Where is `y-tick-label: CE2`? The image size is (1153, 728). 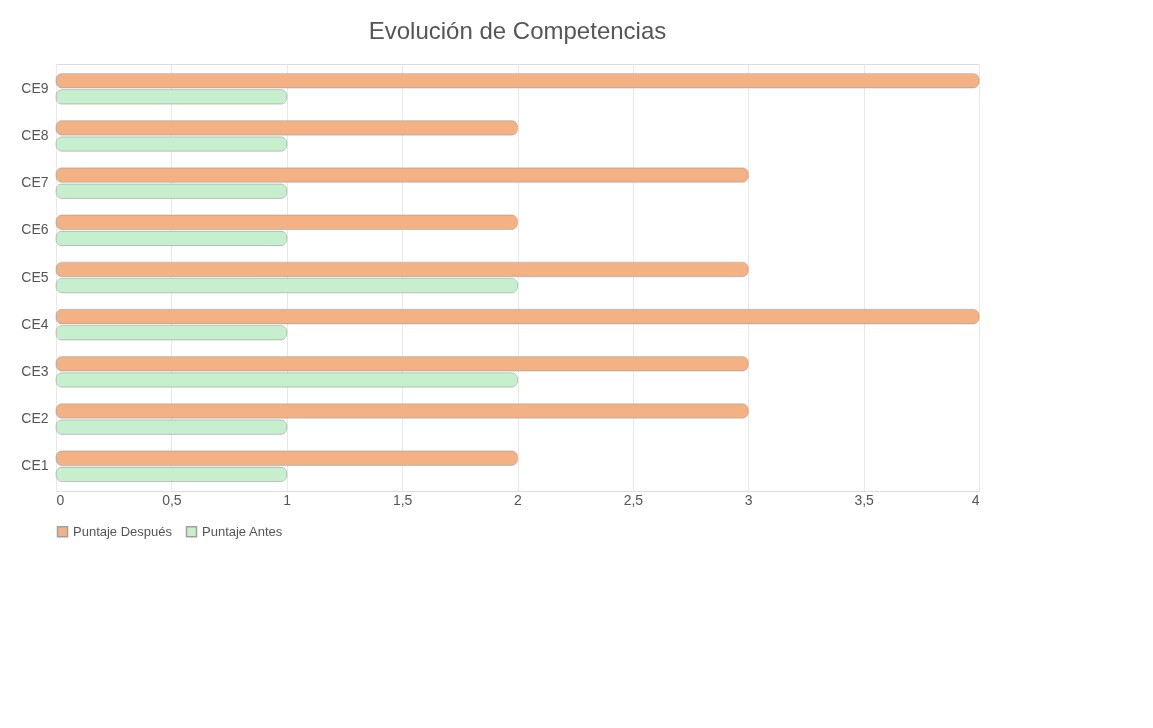 y-tick-label: CE2 is located at coordinates (35, 418).